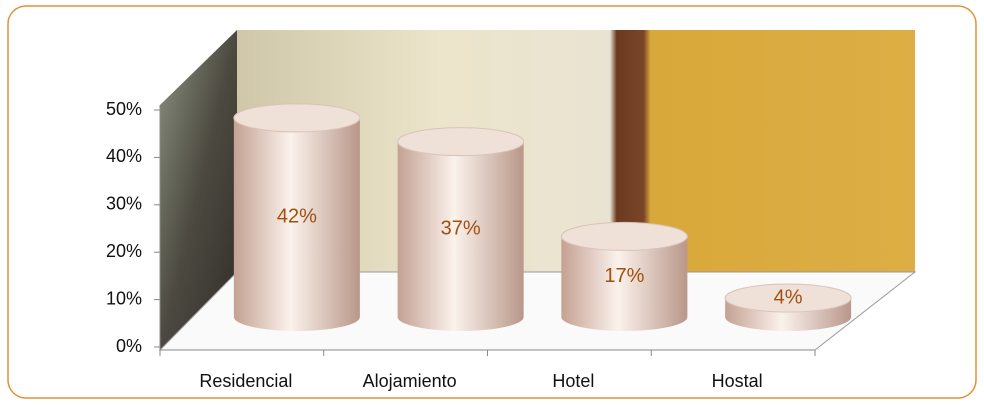  Describe the element at coordinates (198, 190) in the screenshot. I see `side-wall` at that location.